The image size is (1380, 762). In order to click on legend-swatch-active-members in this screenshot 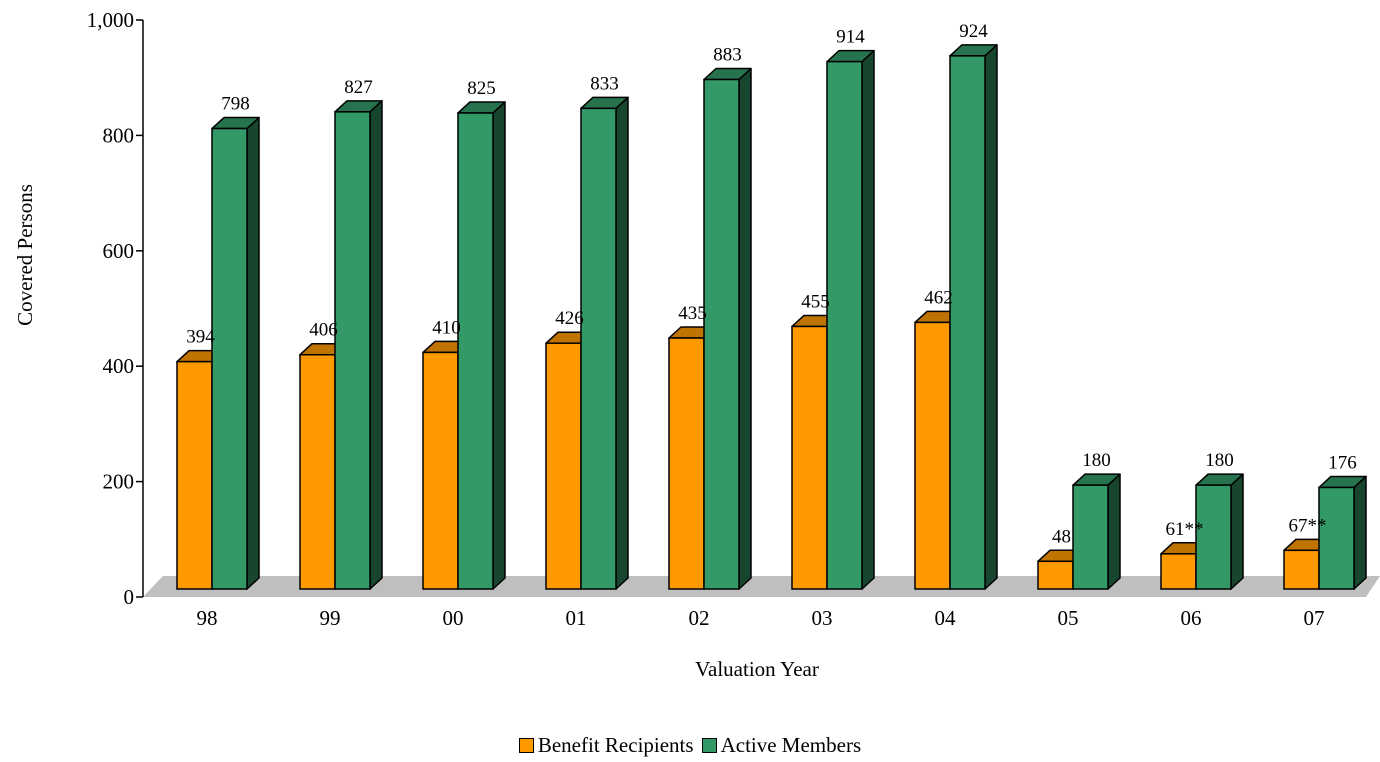, I will do `click(709, 745)`.